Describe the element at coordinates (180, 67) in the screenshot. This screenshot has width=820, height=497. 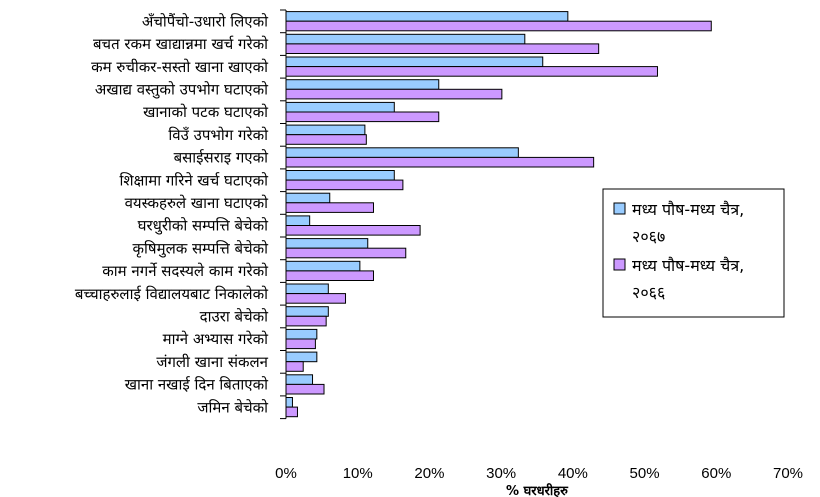
I see `category-label: कम रुचीकर-सस्तो खाना खाएको` at that location.